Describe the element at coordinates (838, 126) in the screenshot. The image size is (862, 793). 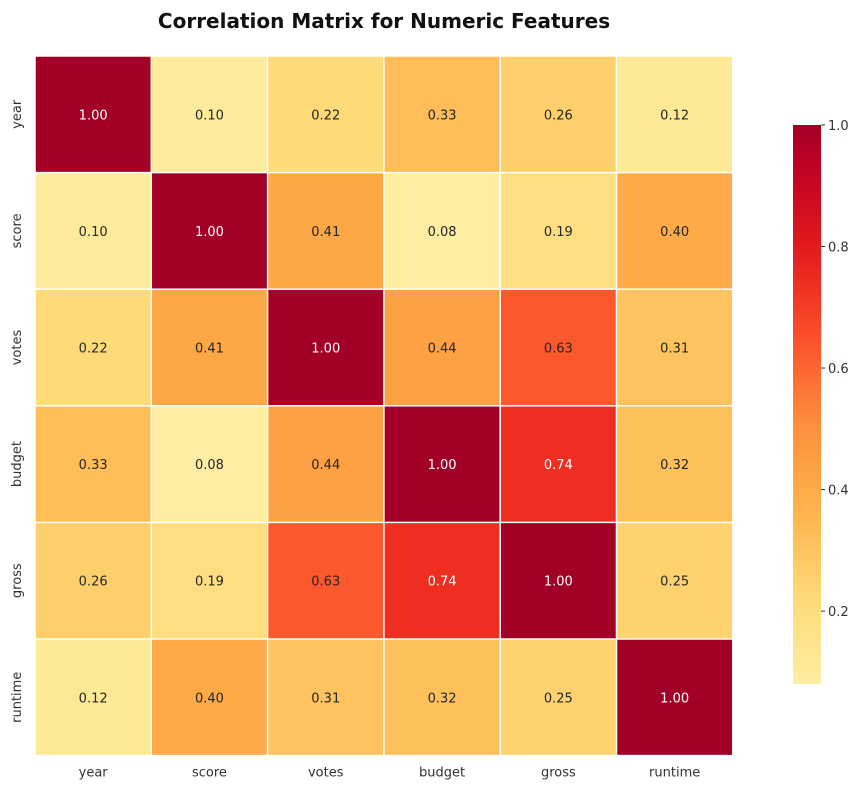
I see `colorbar-tick-label: 1.0` at that location.